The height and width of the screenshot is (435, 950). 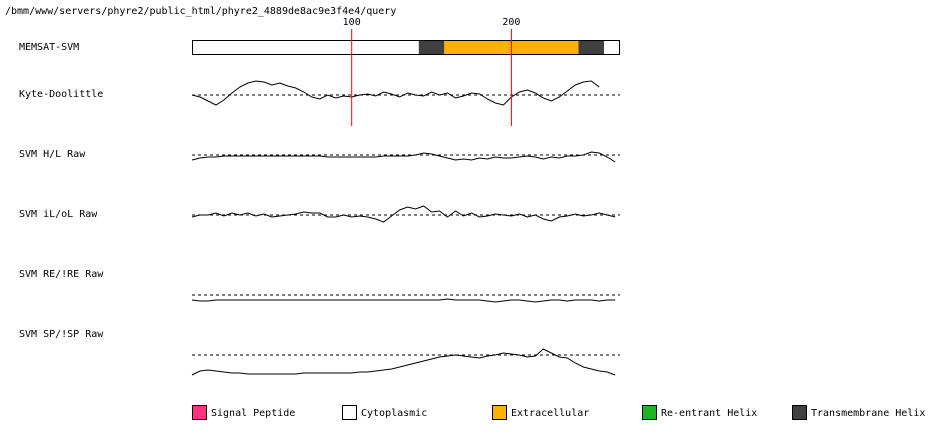 What do you see at coordinates (61, 334) in the screenshot?
I see `track-label: SVM SP/!SP Raw` at bounding box center [61, 334].